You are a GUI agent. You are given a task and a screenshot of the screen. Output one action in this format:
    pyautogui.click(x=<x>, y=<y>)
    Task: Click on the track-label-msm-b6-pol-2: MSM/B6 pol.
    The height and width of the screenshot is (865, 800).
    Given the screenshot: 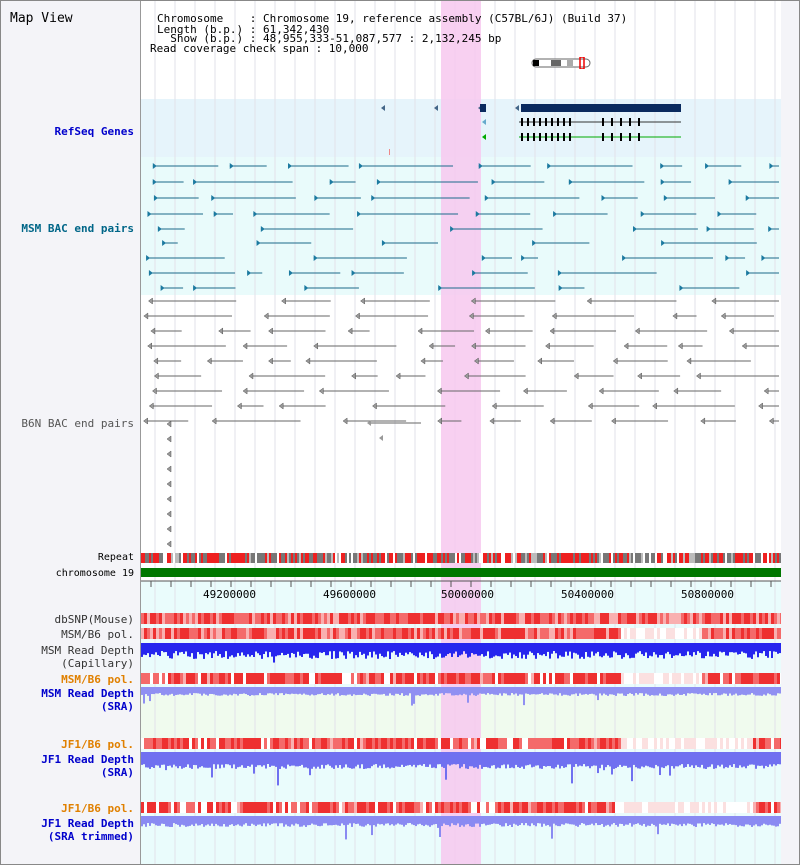 What is the action you would take?
    pyautogui.click(x=97, y=679)
    